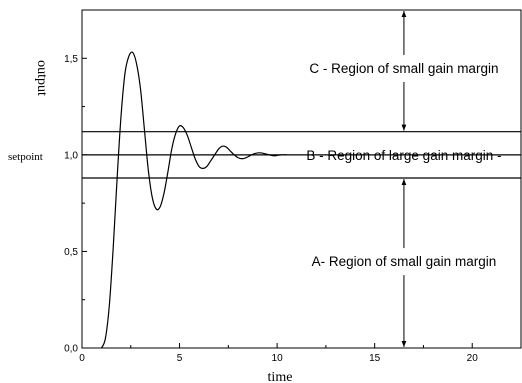  What do you see at coordinates (71, 349) in the screenshot?
I see `y-tick-label: 0,0` at bounding box center [71, 349].